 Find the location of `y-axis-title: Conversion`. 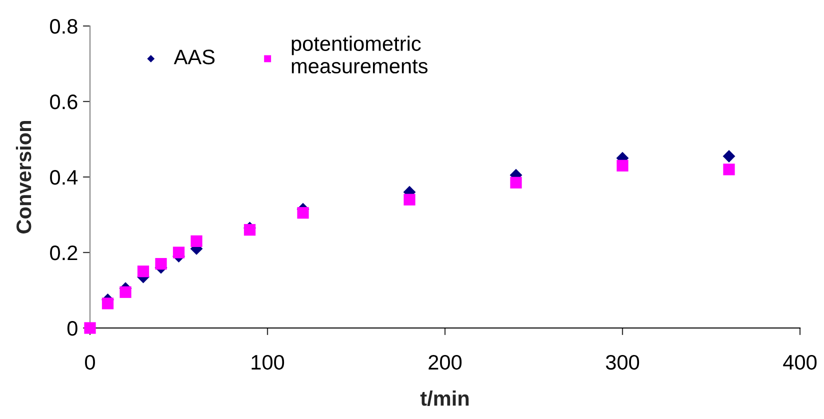

y-axis-title: Conversion is located at coordinates (24, 177).